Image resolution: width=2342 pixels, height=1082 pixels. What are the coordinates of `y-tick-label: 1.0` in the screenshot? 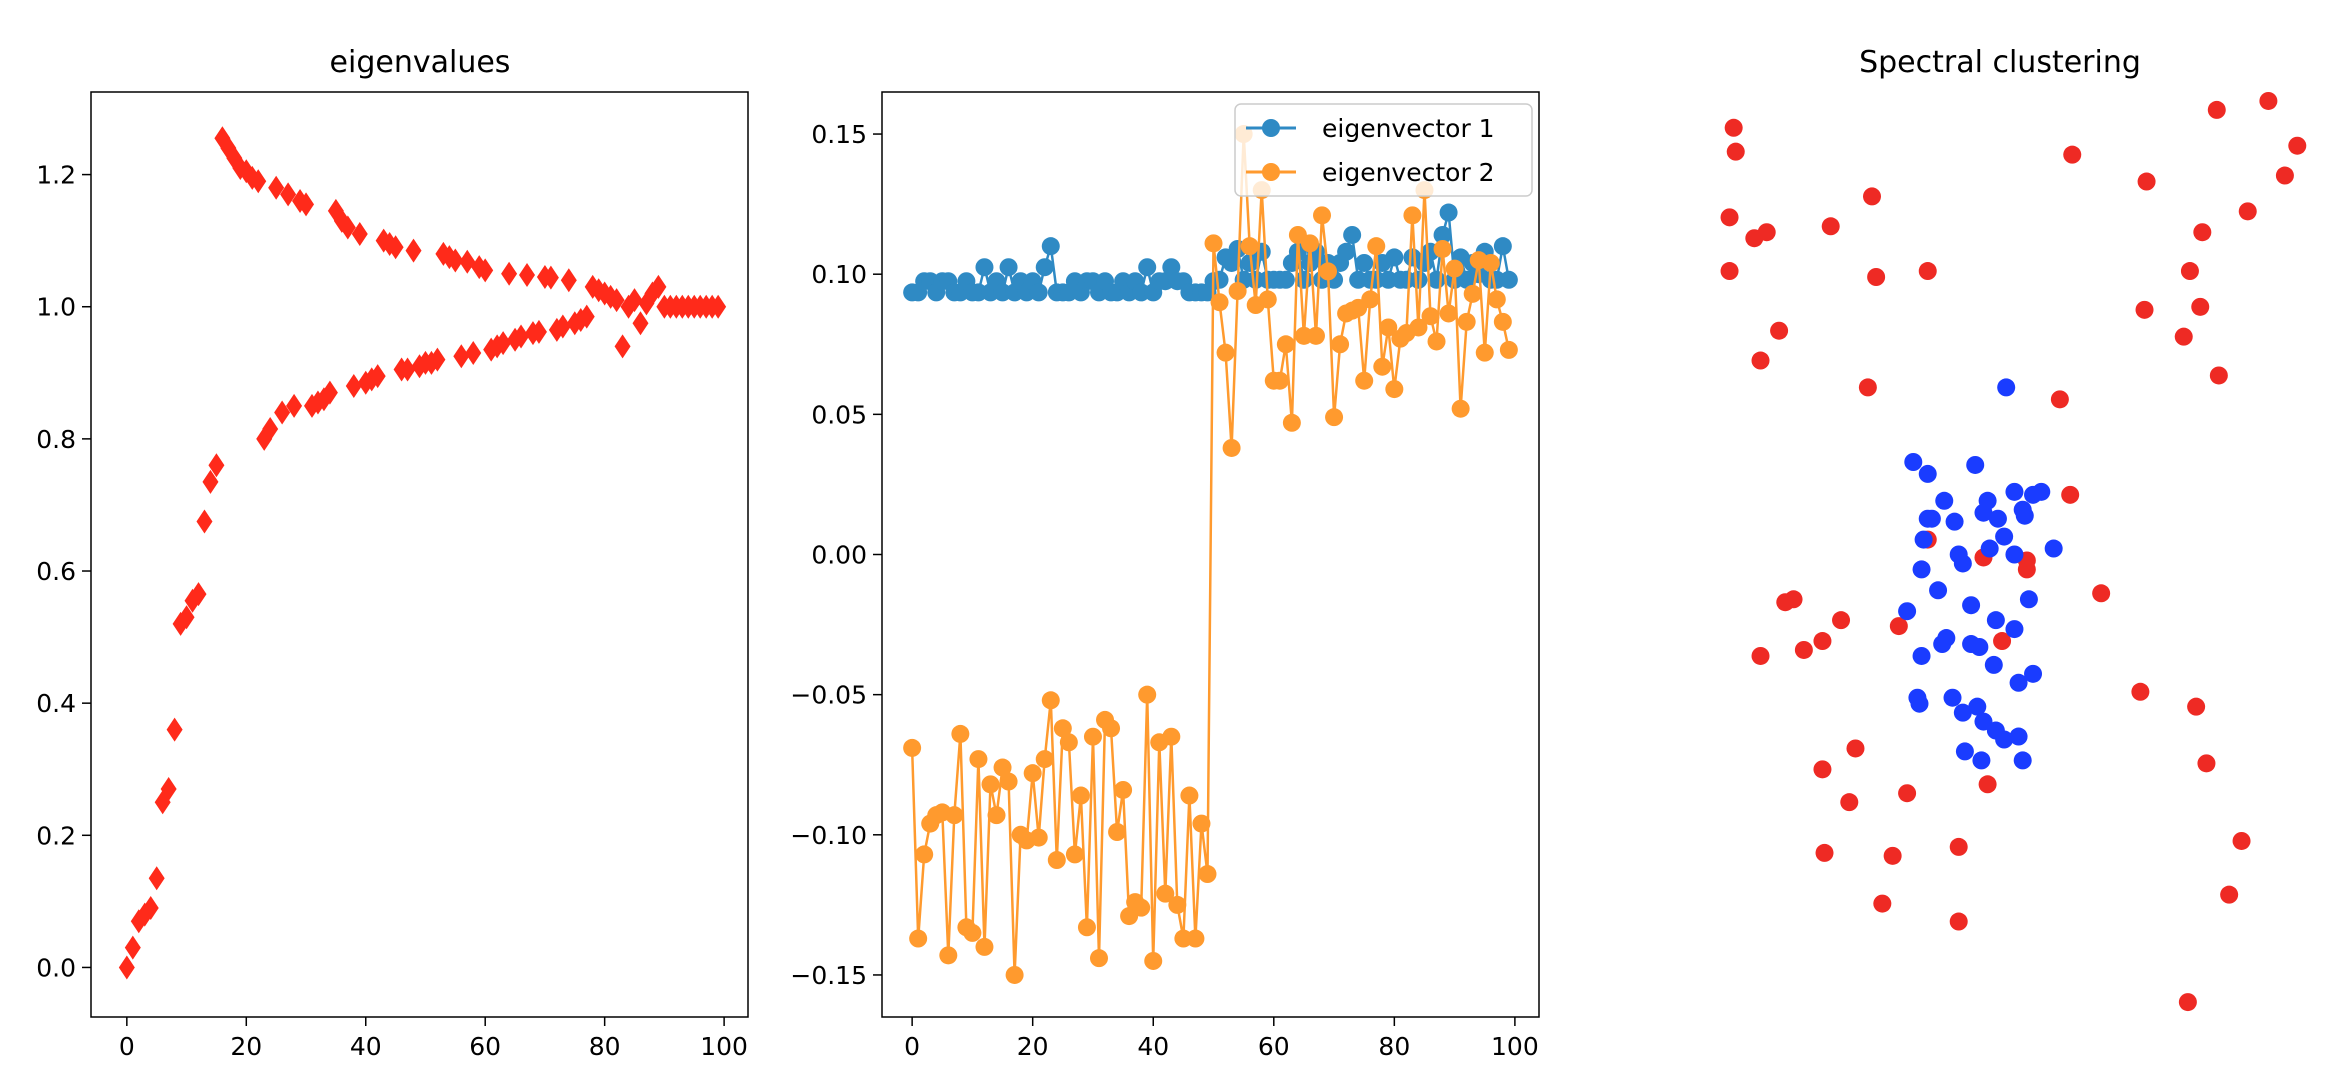 It's located at (56, 307).